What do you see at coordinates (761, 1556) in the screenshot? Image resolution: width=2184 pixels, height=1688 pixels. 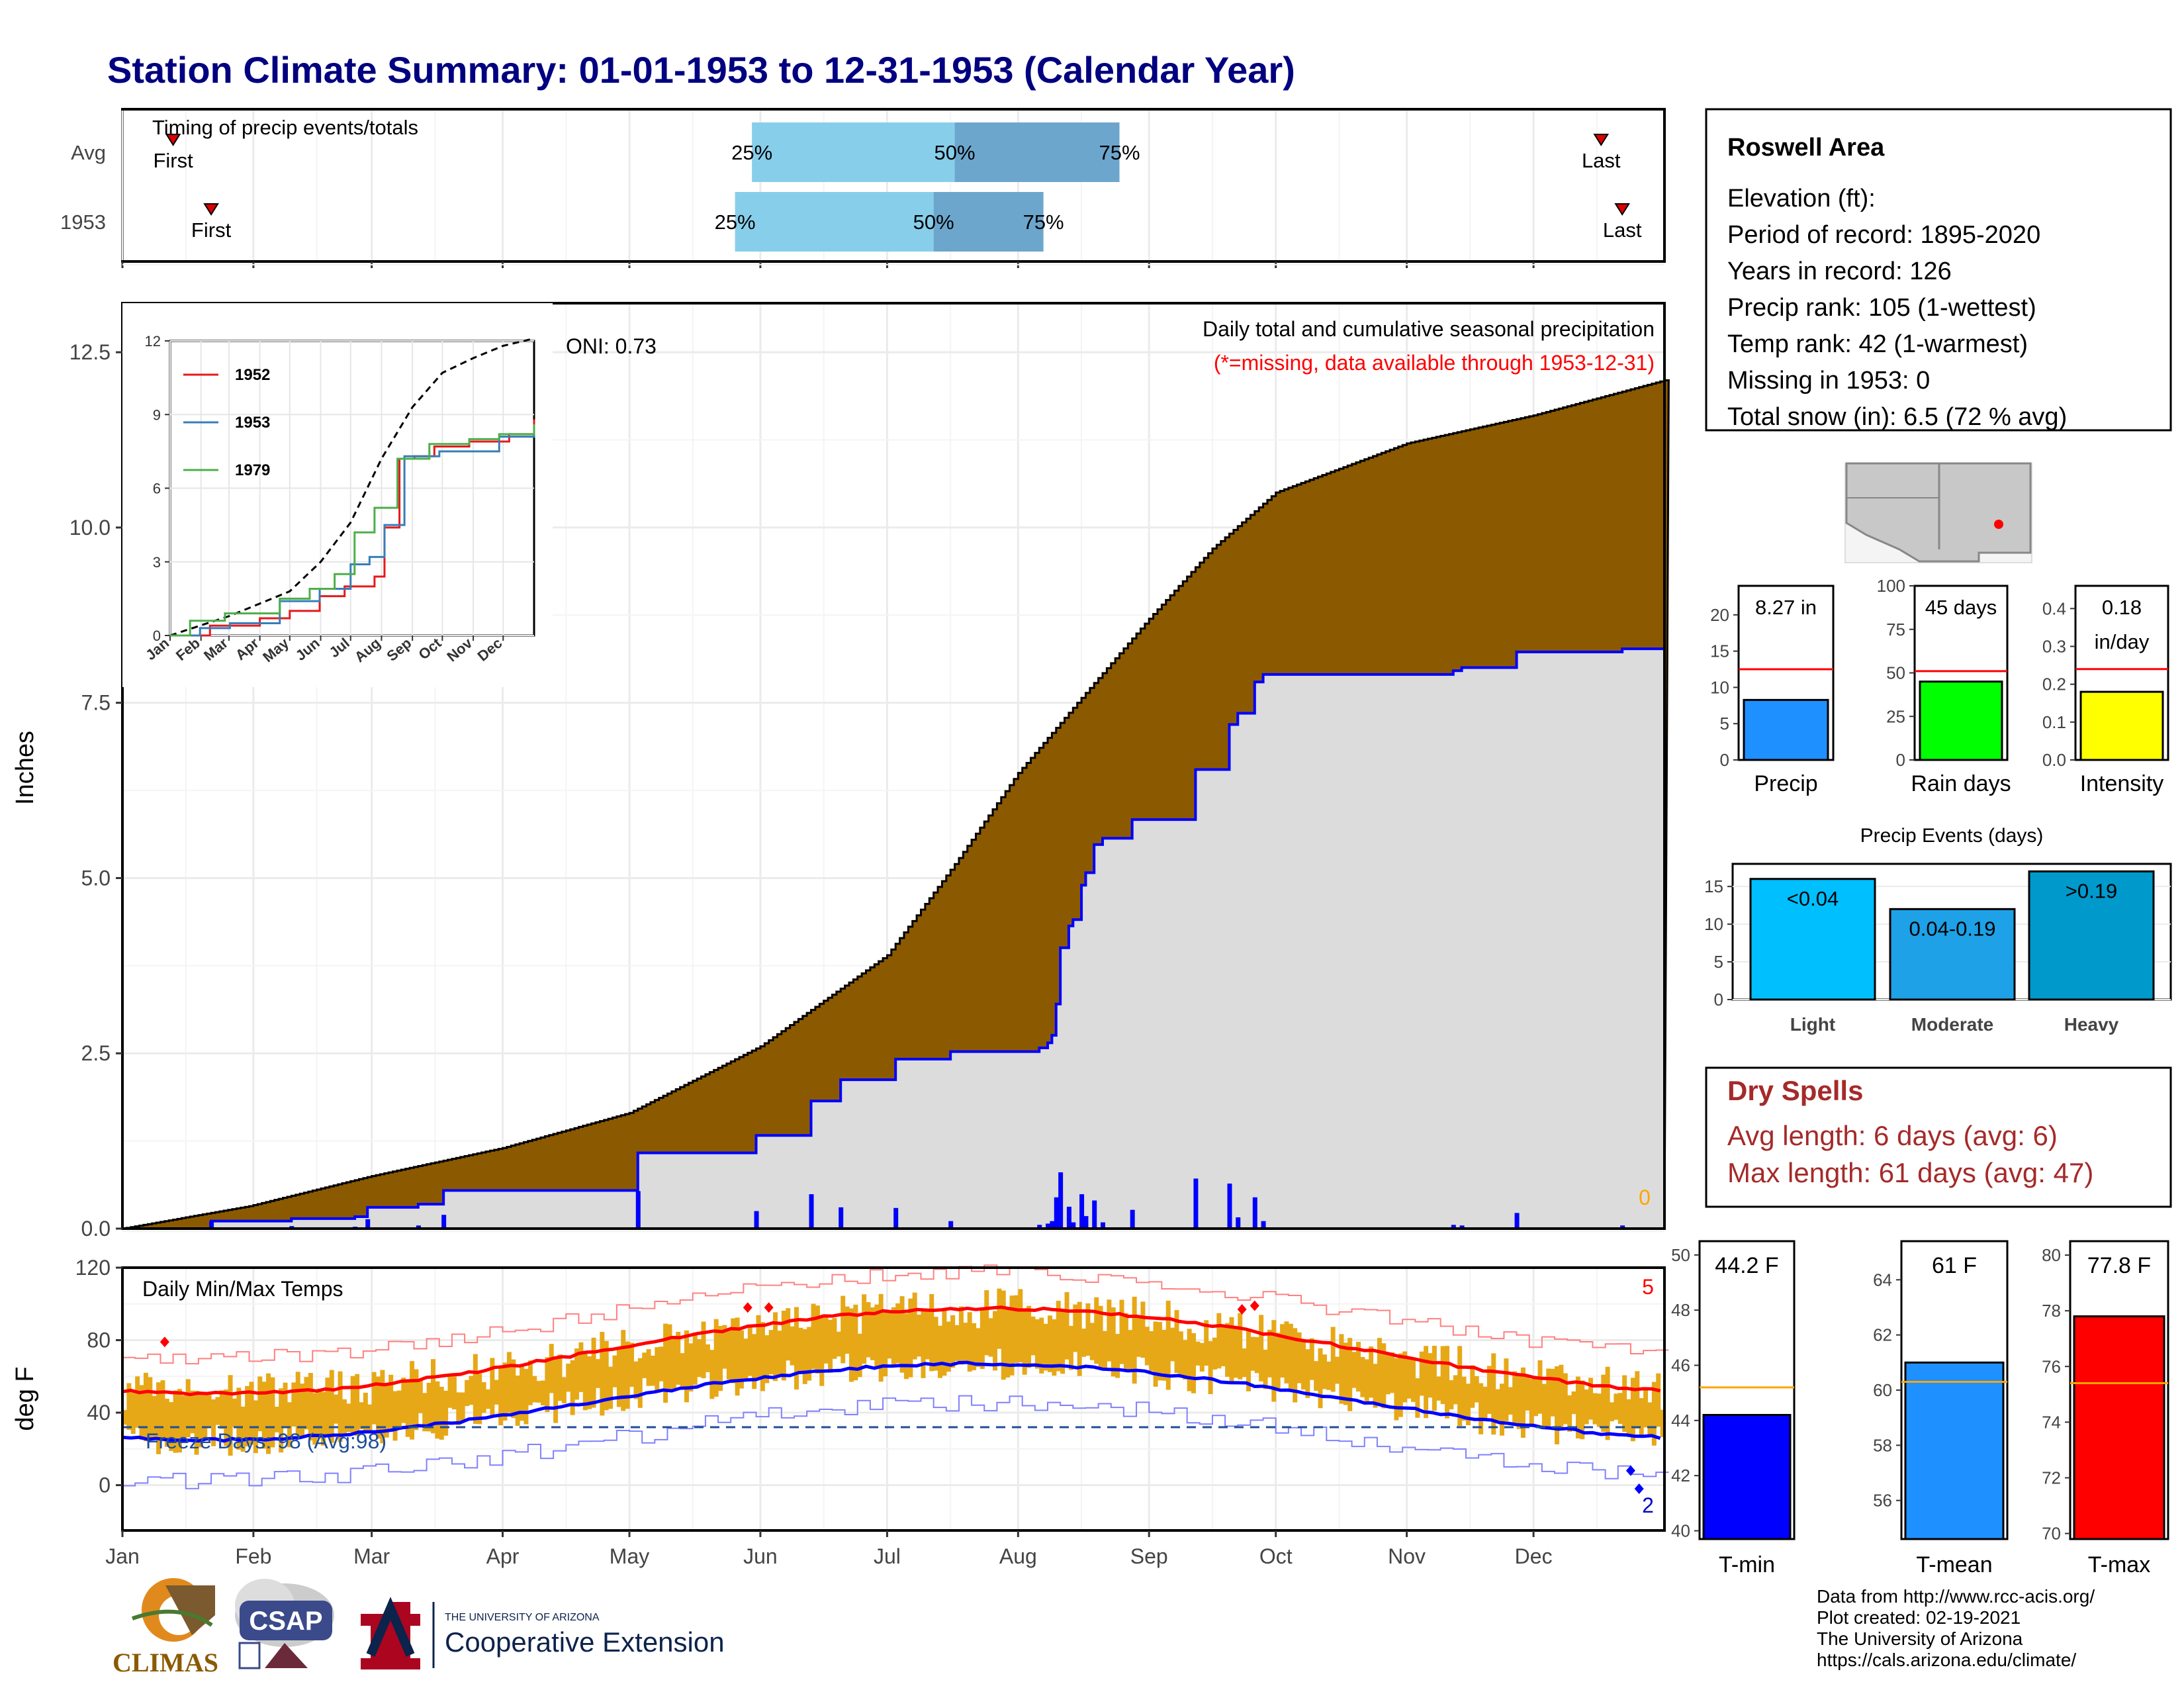 I see `month-label: Jun` at bounding box center [761, 1556].